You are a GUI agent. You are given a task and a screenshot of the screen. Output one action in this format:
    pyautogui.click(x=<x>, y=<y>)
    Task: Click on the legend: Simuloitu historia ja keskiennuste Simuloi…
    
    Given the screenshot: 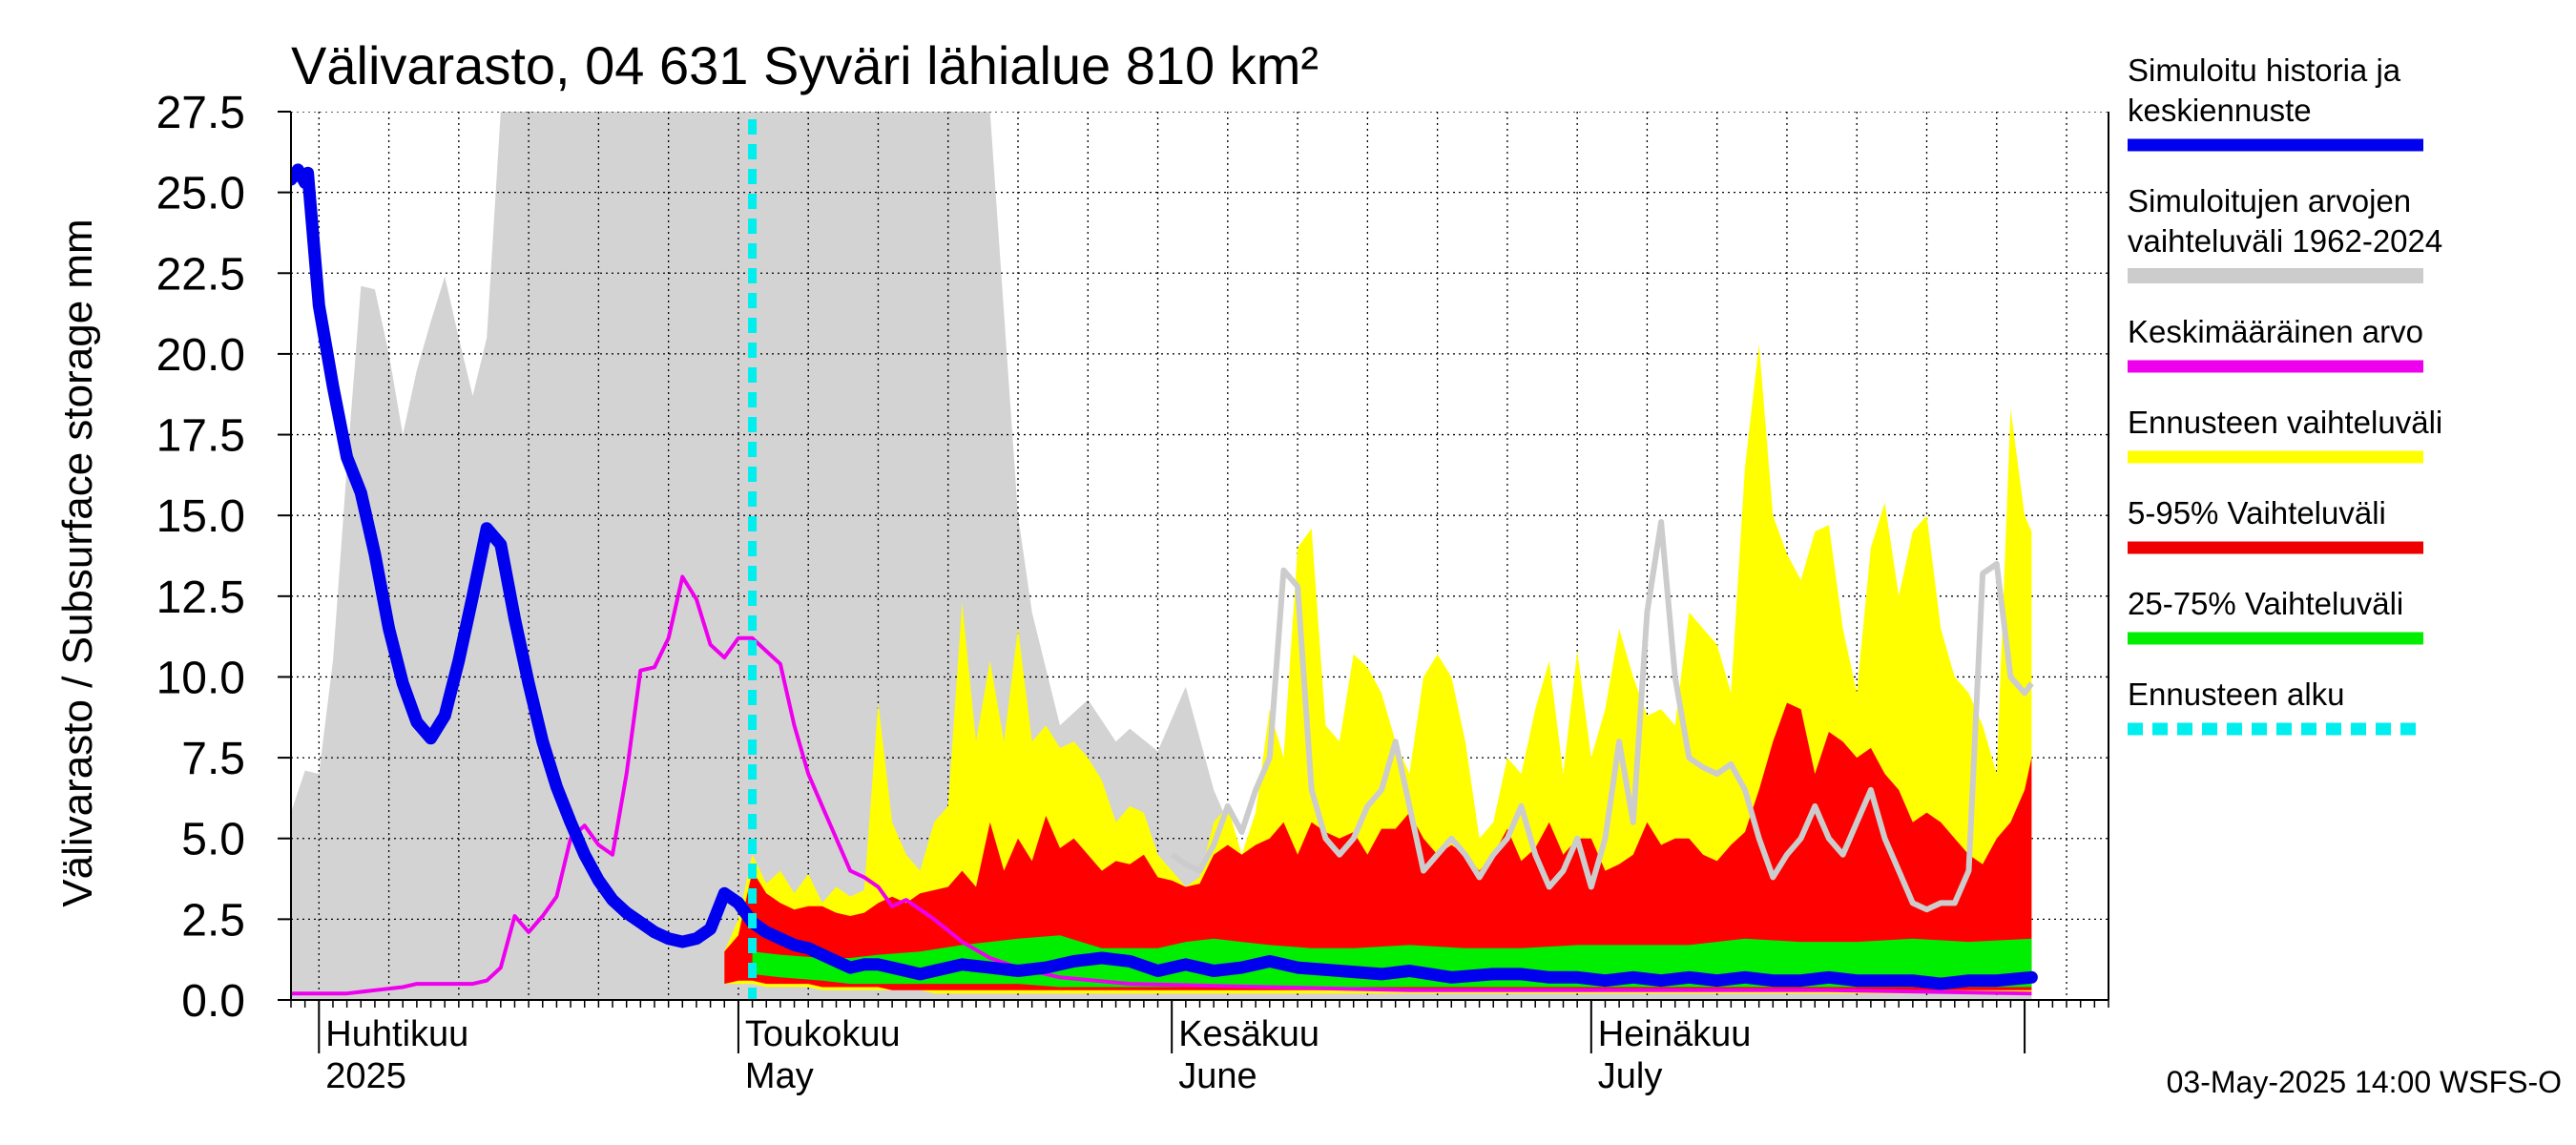 What is the action you would take?
    pyautogui.click(x=2285, y=394)
    